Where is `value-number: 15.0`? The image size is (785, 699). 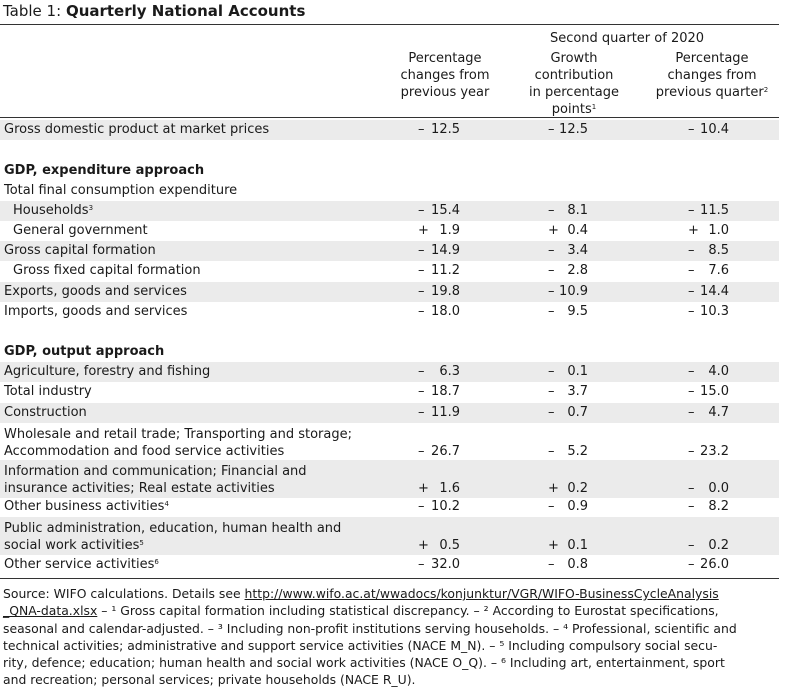 value-number: 15.0 is located at coordinates (714, 391).